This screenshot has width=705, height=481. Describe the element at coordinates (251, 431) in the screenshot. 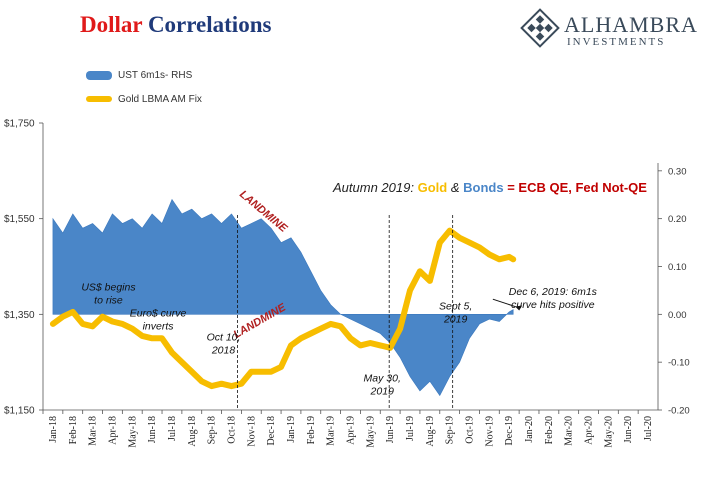

I see `x-tick-label: Nov-18` at that location.